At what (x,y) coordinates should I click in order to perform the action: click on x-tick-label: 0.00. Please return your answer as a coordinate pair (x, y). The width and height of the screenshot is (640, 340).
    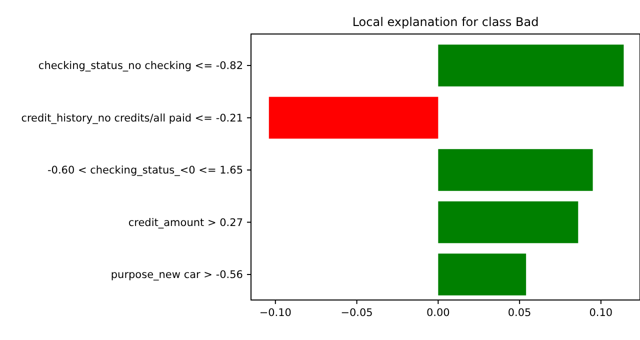
    Looking at the image, I should click on (438, 313).